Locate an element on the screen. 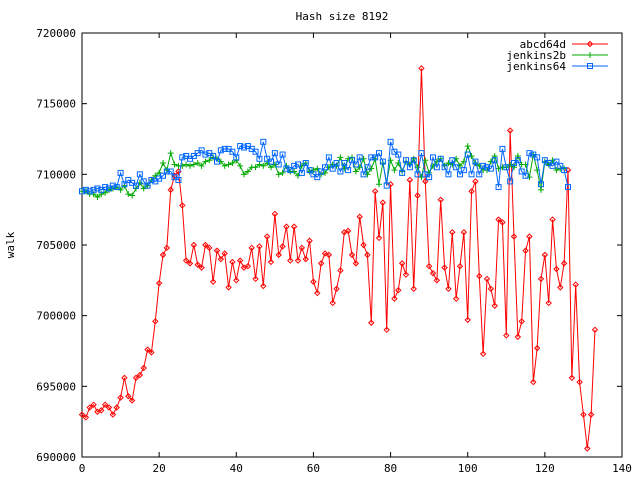  series-jenkins2b is located at coordinates (323, 171).